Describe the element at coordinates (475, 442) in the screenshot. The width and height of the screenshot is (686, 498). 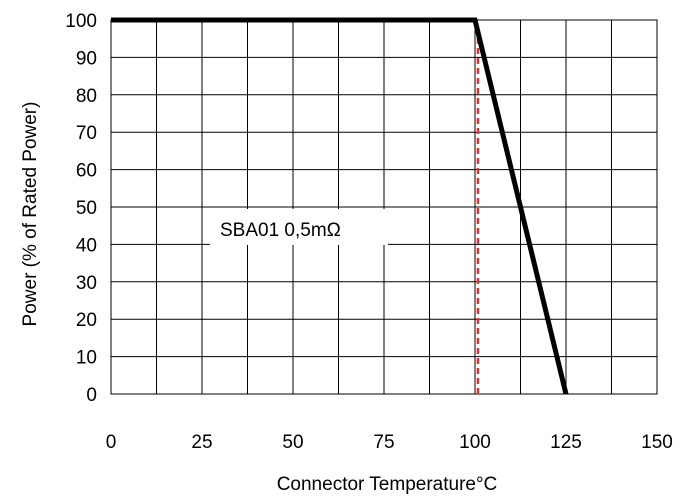
I see `x-tick-label: 100` at that location.